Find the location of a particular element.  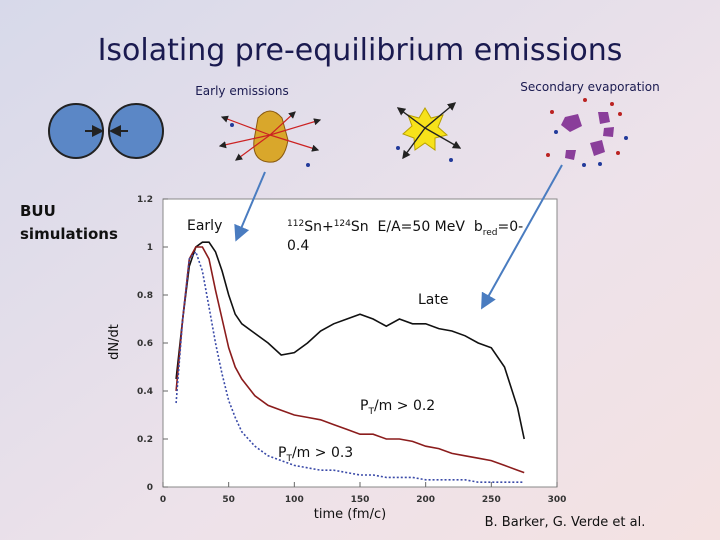

buu-label: simulations is located at coordinates (69, 234).